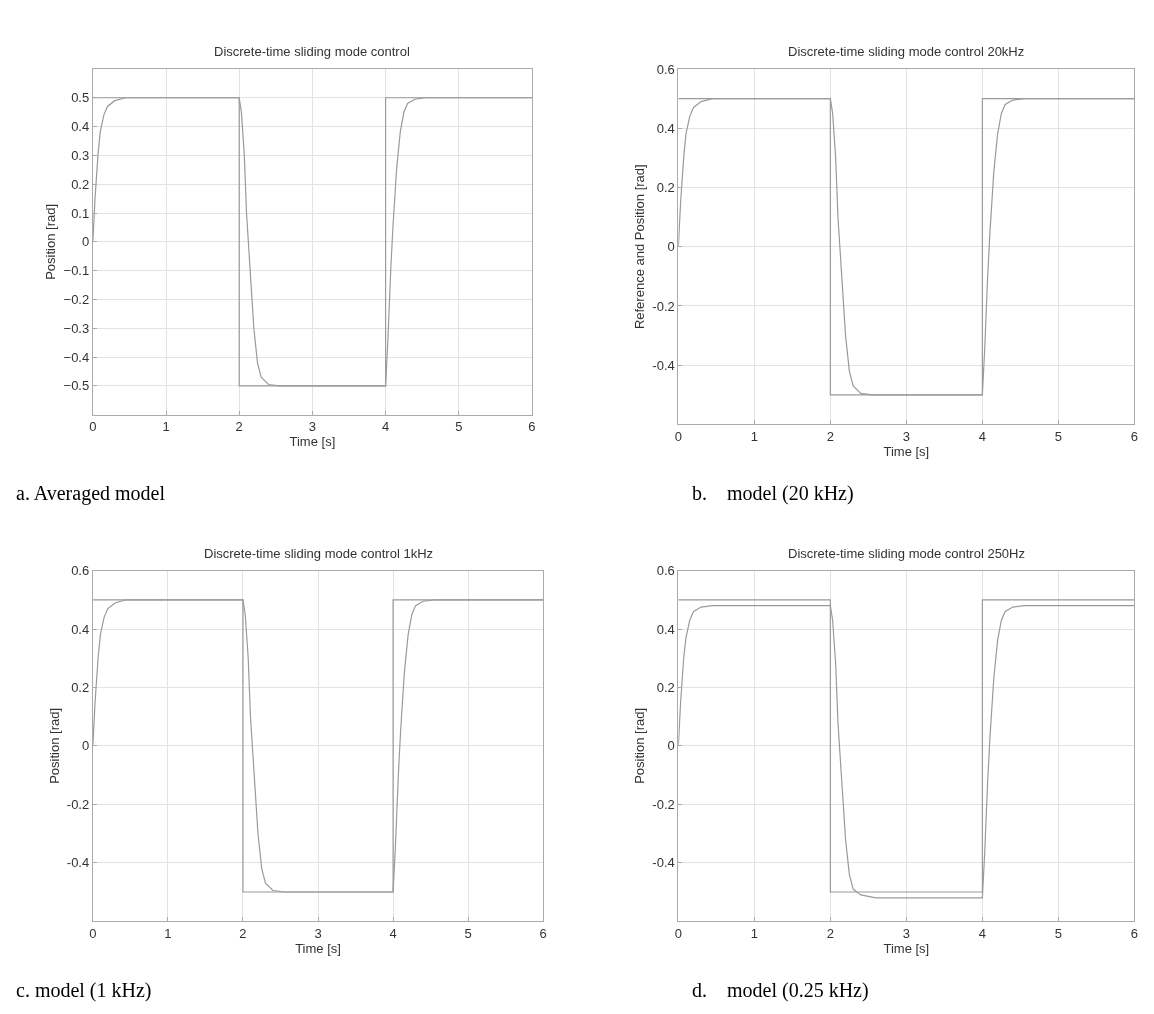 Image resolution: width=1154 pixels, height=1014 pixels. What do you see at coordinates (319, 553) in the screenshot?
I see `chart-title: Discrete-time sliding mode control 1kHz` at bounding box center [319, 553].